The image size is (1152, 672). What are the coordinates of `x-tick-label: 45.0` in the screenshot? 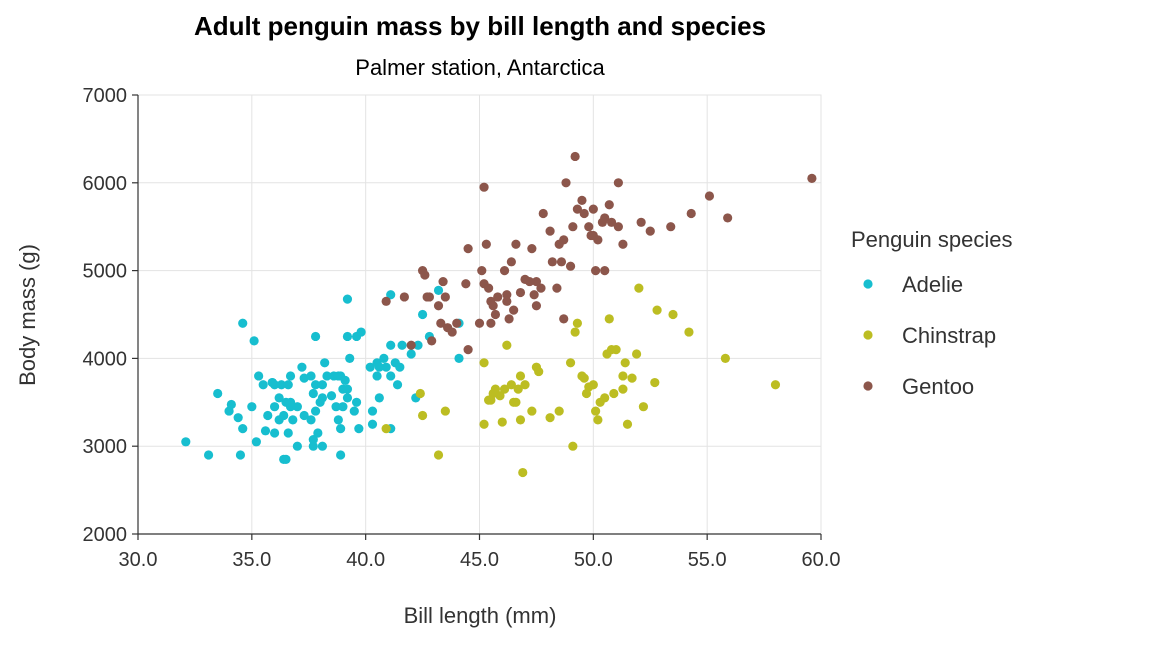 It's located at (479, 560).